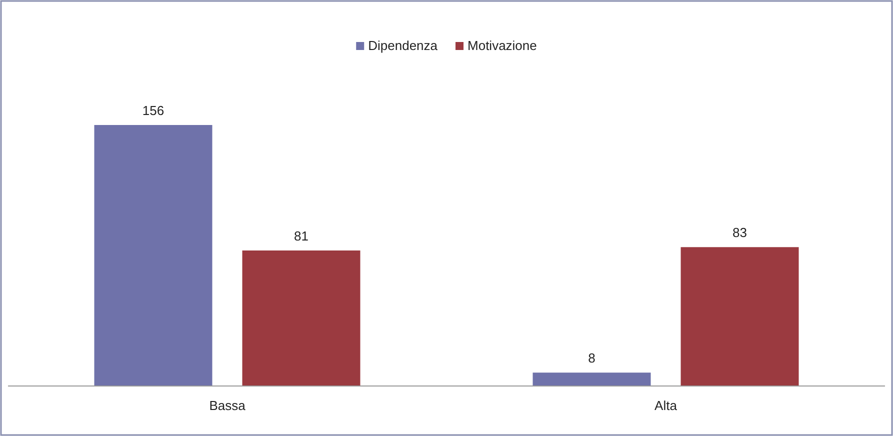 The height and width of the screenshot is (436, 893). Describe the element at coordinates (666, 405) in the screenshot. I see `x-tick-label: Alta` at that location.